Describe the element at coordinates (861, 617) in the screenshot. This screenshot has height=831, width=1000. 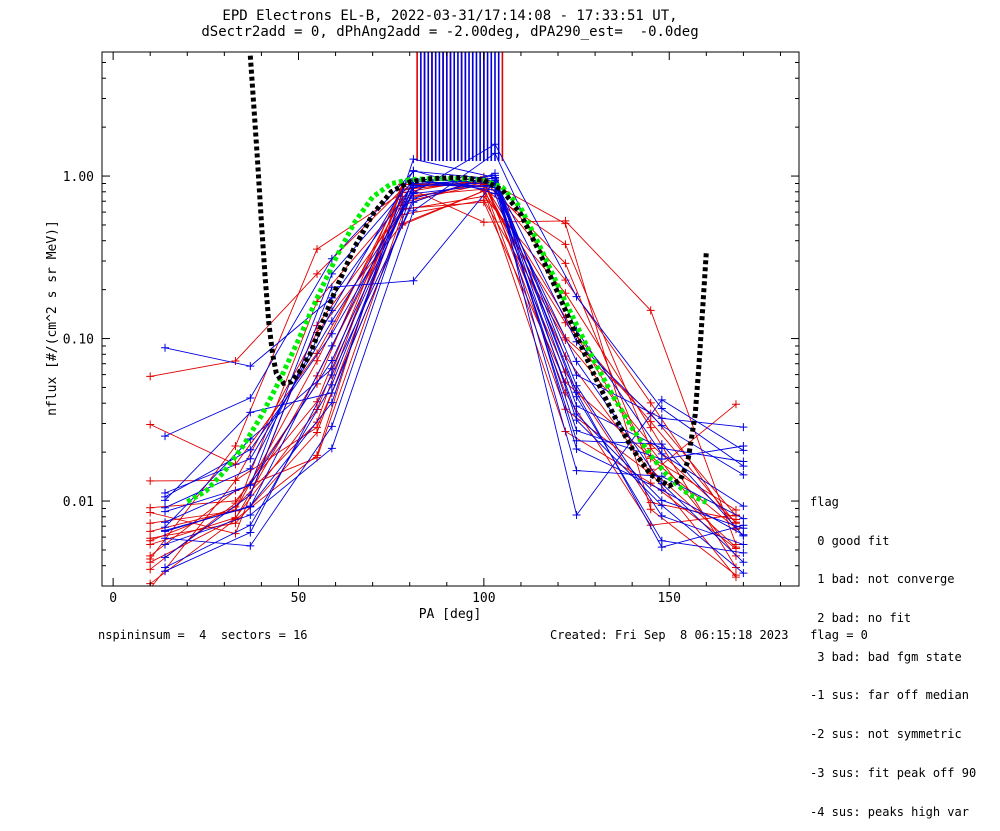
I see `legend-item: 2 bad: no fit` at that location.